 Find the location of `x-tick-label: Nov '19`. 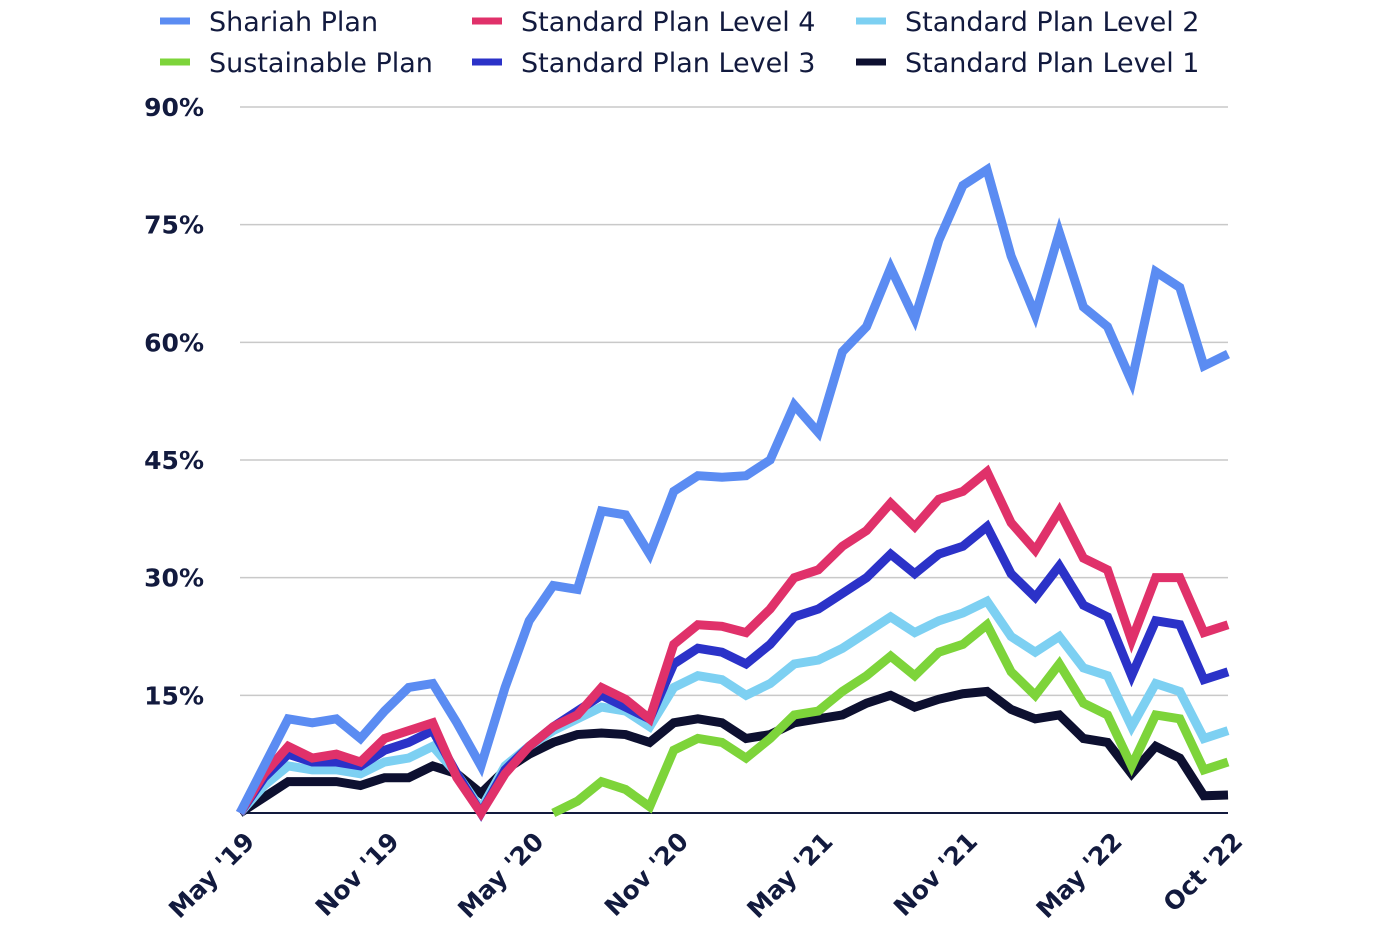

x-tick-label: Nov '19 is located at coordinates (357, 874).